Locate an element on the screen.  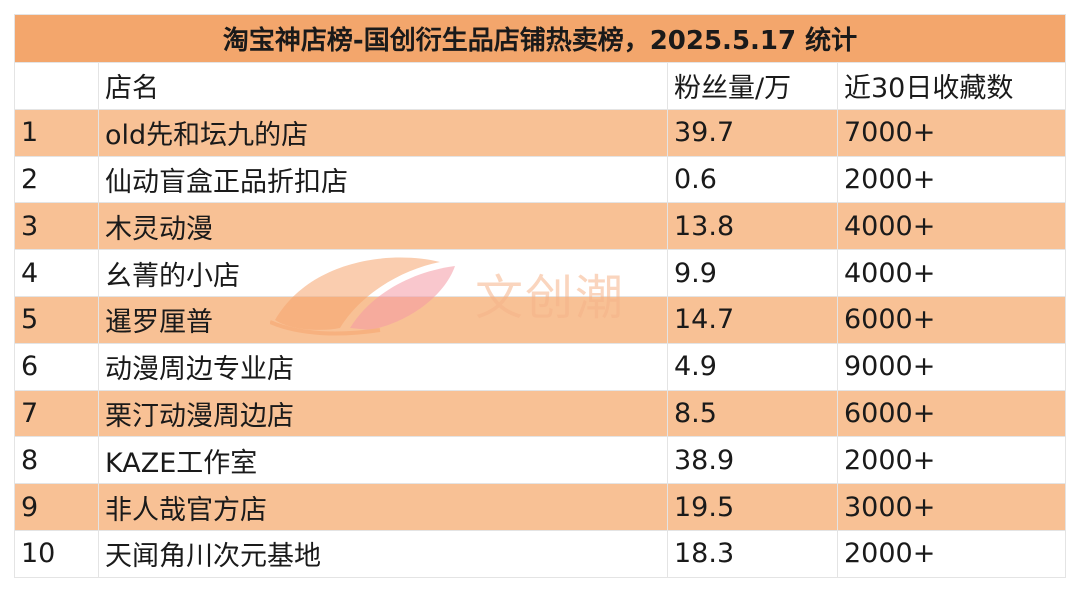
cell-fans: 38.9 is located at coordinates (752, 460).